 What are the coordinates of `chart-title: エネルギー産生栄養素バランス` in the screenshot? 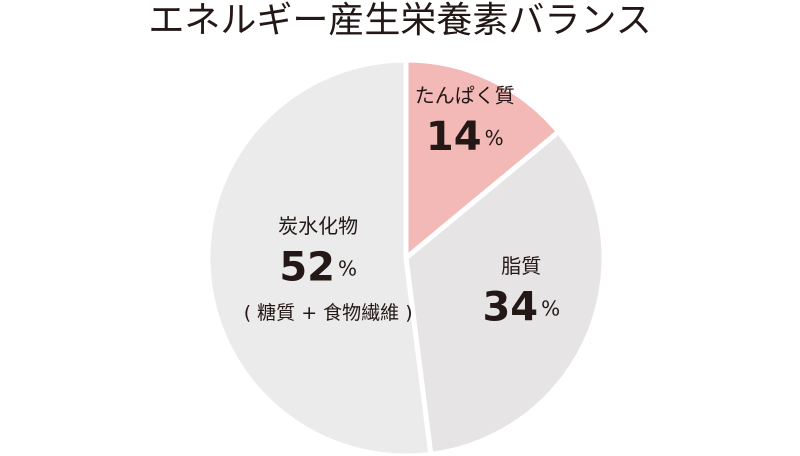 It's located at (399, 20).